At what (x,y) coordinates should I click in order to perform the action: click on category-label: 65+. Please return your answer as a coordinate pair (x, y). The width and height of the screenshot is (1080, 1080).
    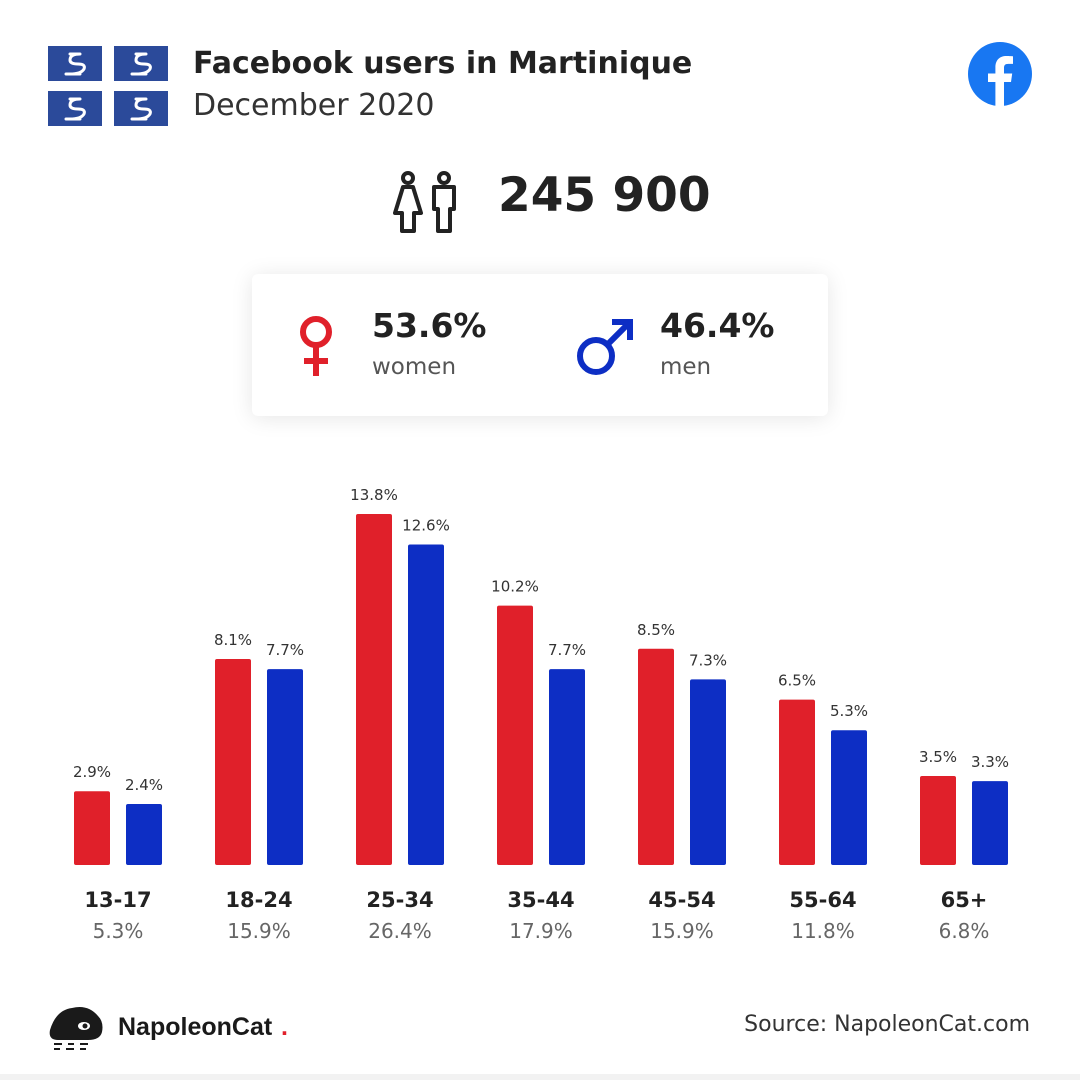
    Looking at the image, I should click on (964, 900).